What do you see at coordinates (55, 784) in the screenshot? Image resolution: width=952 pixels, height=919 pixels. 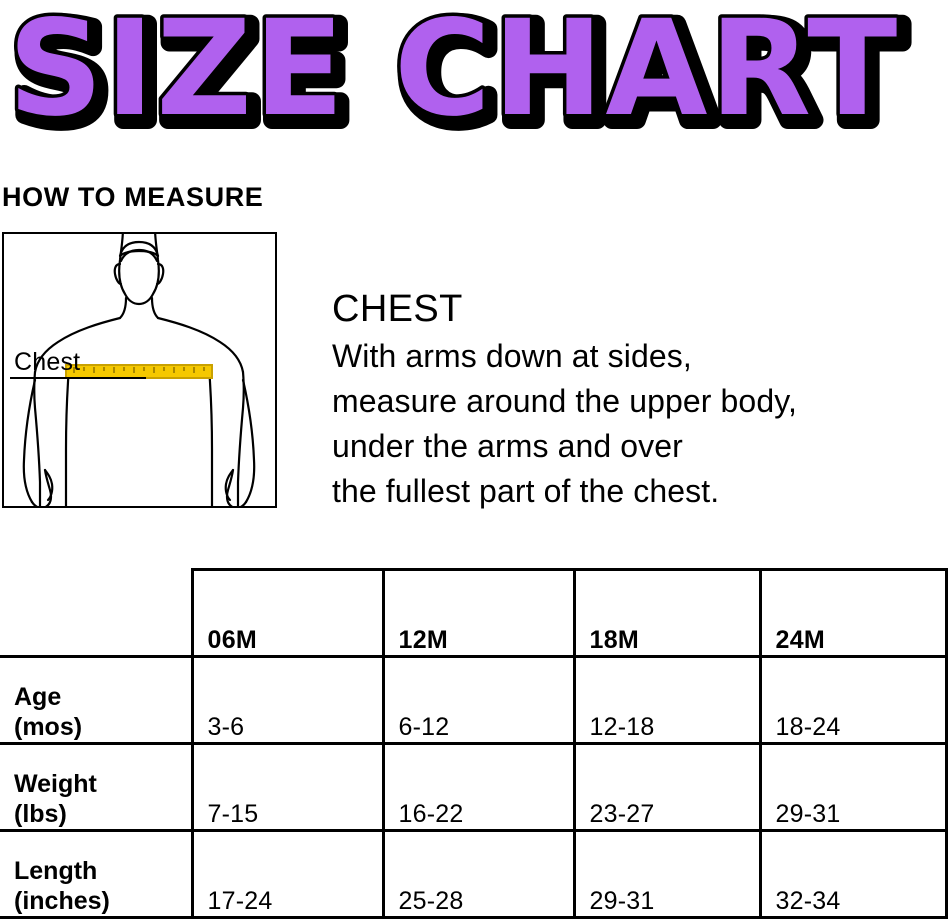 I see `row-label-line: Weight` at bounding box center [55, 784].